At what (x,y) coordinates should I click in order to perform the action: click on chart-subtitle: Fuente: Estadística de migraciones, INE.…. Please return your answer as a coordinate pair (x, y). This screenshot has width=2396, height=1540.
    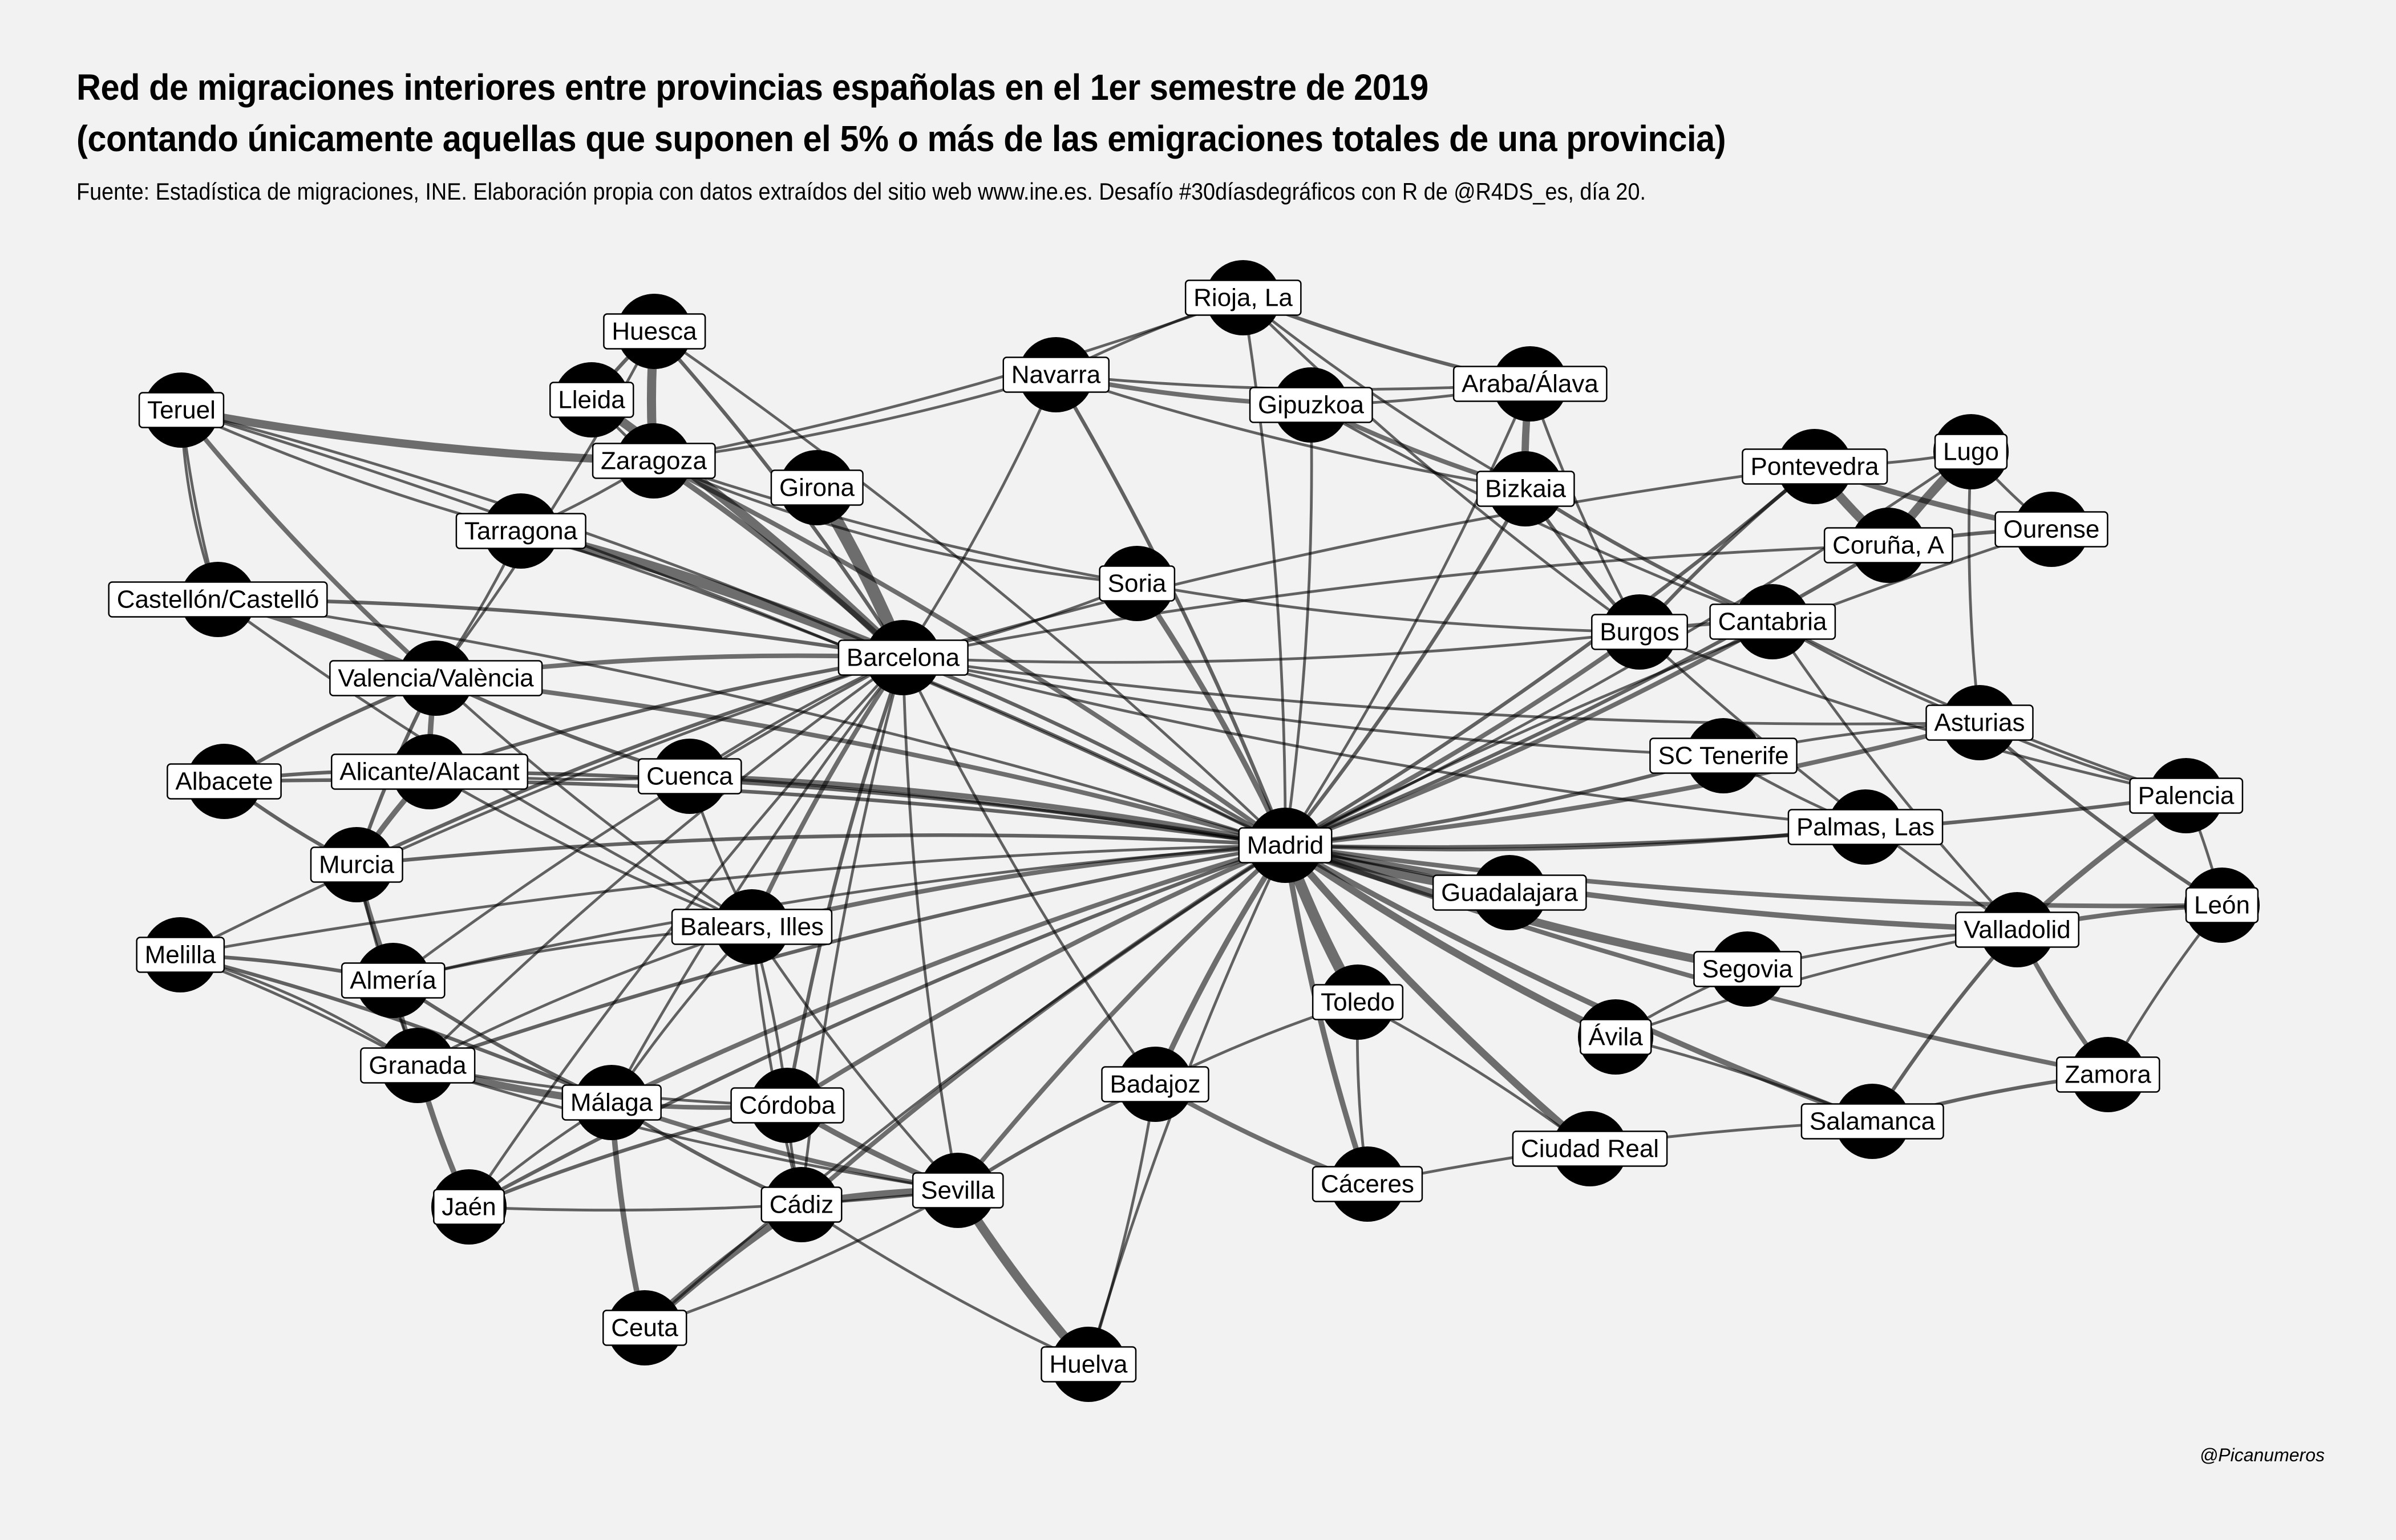
    Looking at the image, I should click on (861, 192).